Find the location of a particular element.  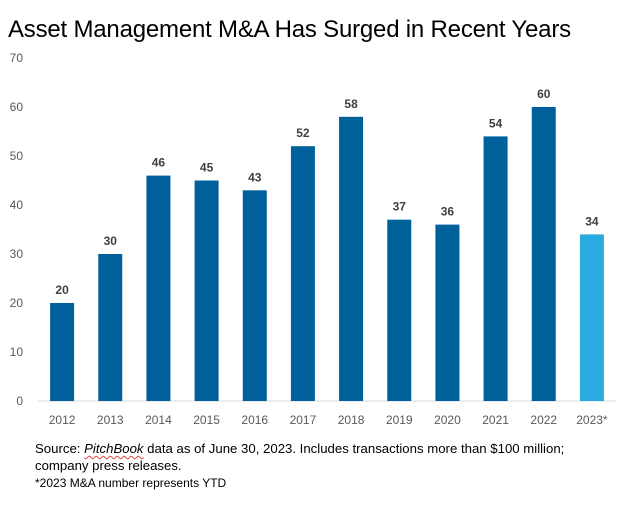

bar-2015 is located at coordinates (206, 290).